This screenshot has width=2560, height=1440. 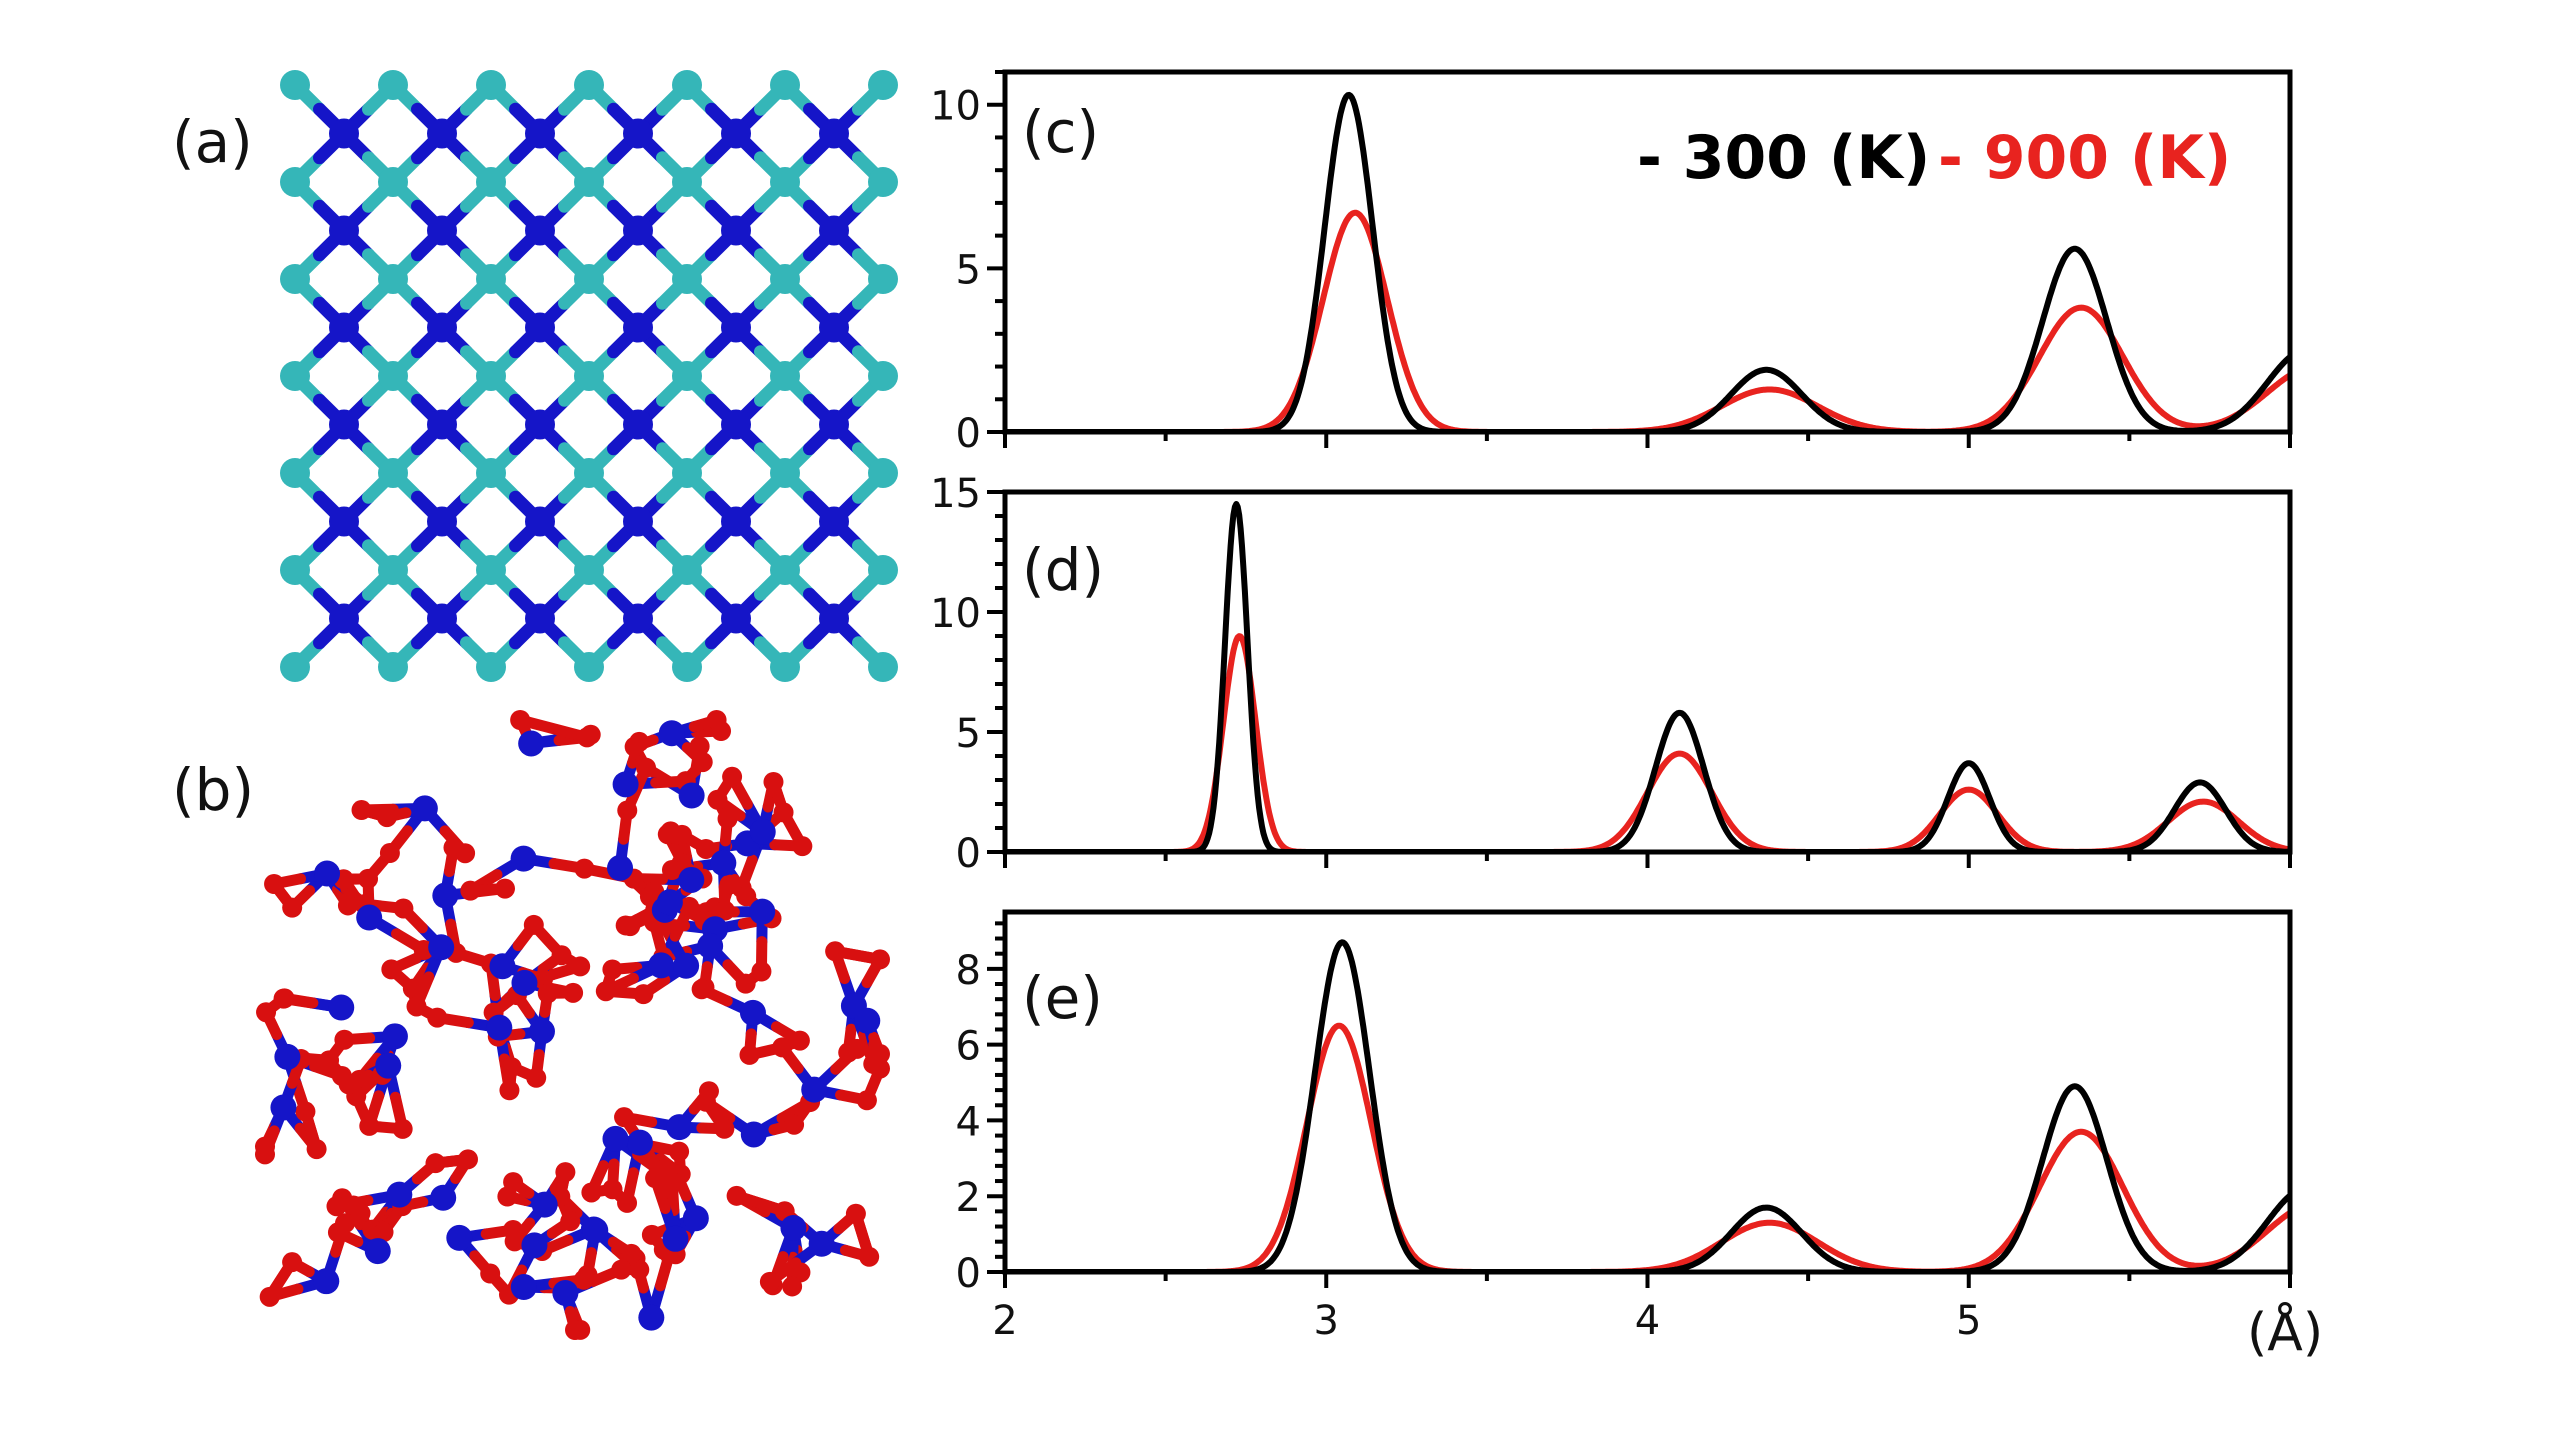 I want to click on x-tick-label: 5, so click(x=1968, y=1321).